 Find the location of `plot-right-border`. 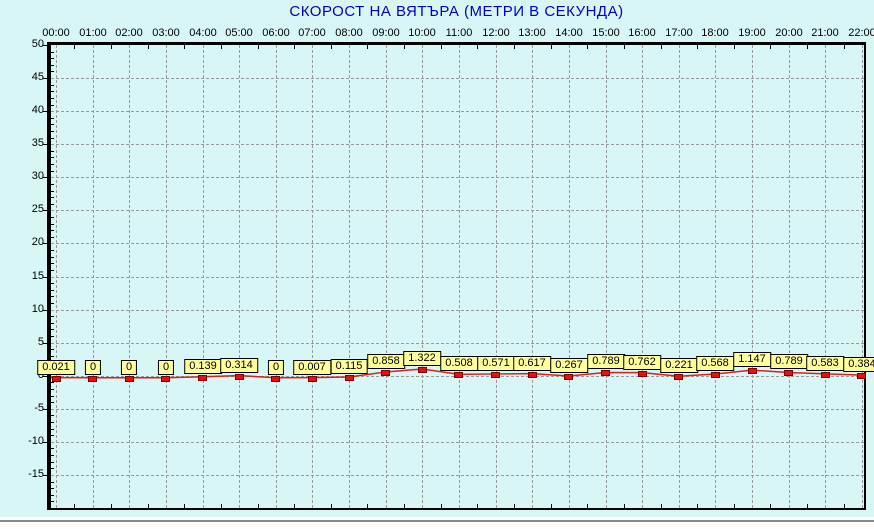

plot-right-border is located at coordinates (865, 276).